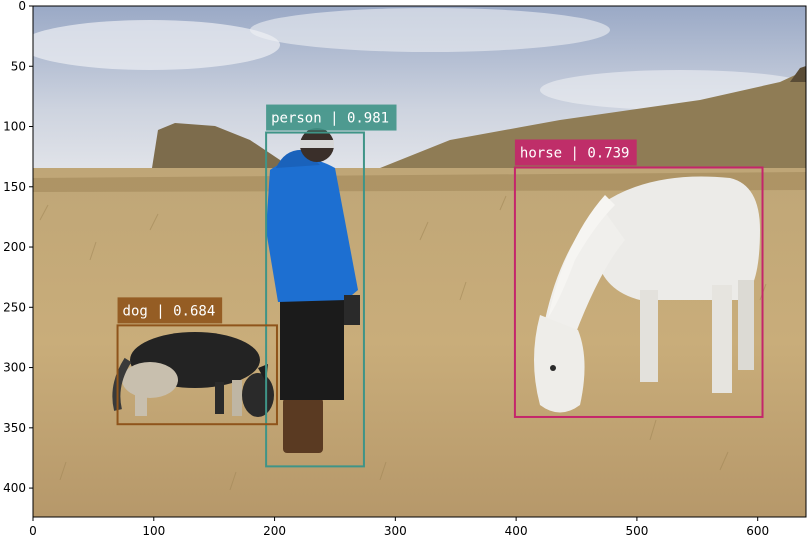 The height and width of the screenshot is (541, 807). What do you see at coordinates (150, 380) in the screenshot?
I see `dog-belly` at bounding box center [150, 380].